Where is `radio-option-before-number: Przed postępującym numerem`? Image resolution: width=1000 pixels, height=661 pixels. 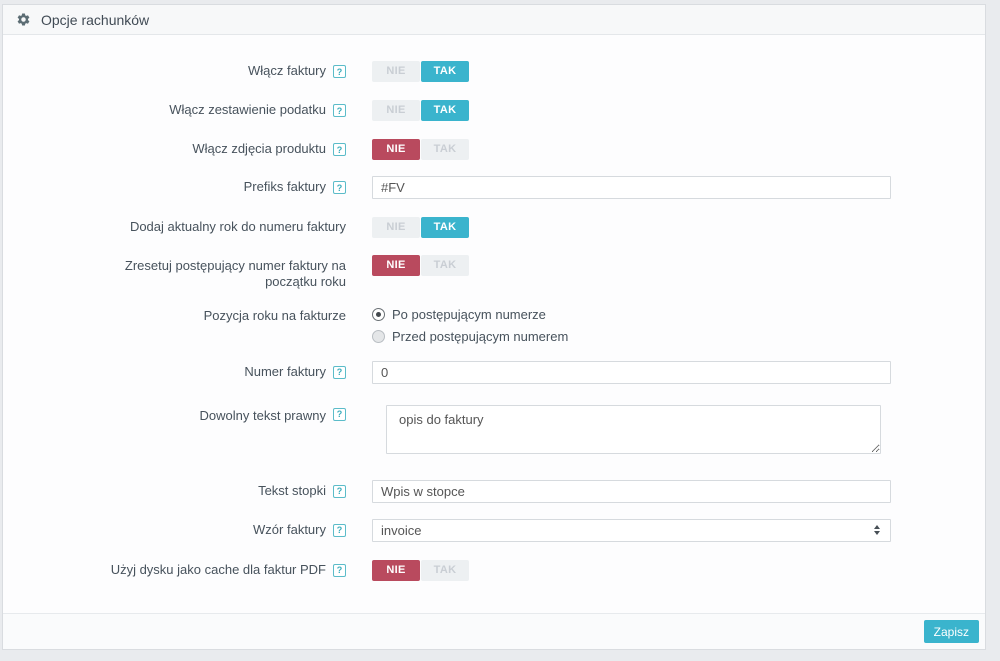 radio-option-before-number: Przed postępującym numerem is located at coordinates (470, 336).